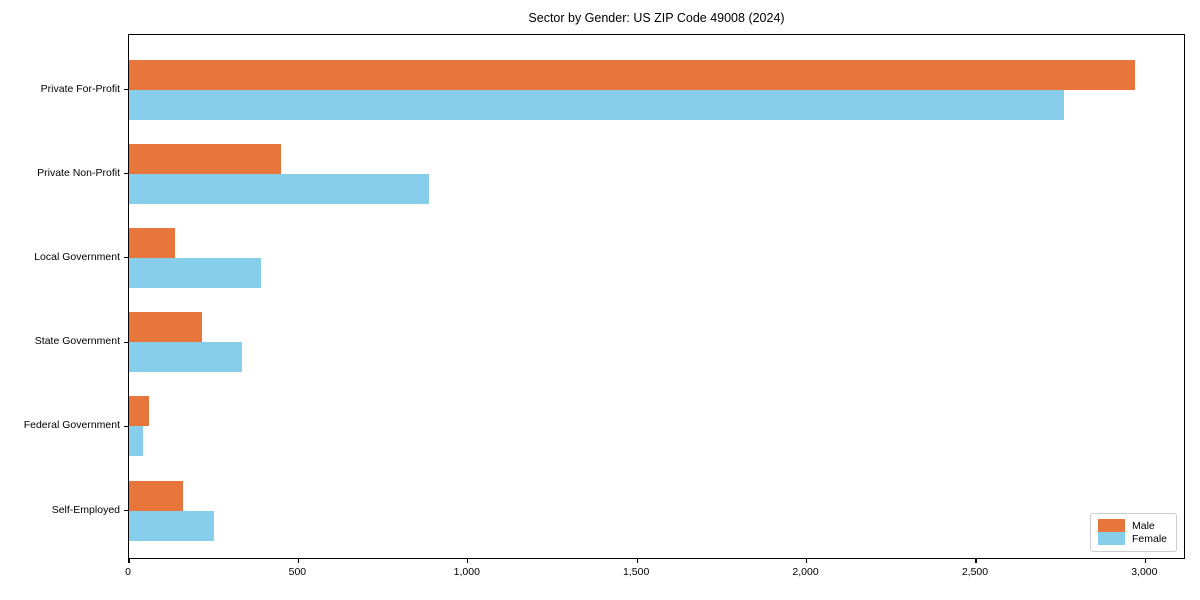 The height and width of the screenshot is (600, 1200). Describe the element at coordinates (466, 572) in the screenshot. I see `x-tick-label: 1,000` at that location.